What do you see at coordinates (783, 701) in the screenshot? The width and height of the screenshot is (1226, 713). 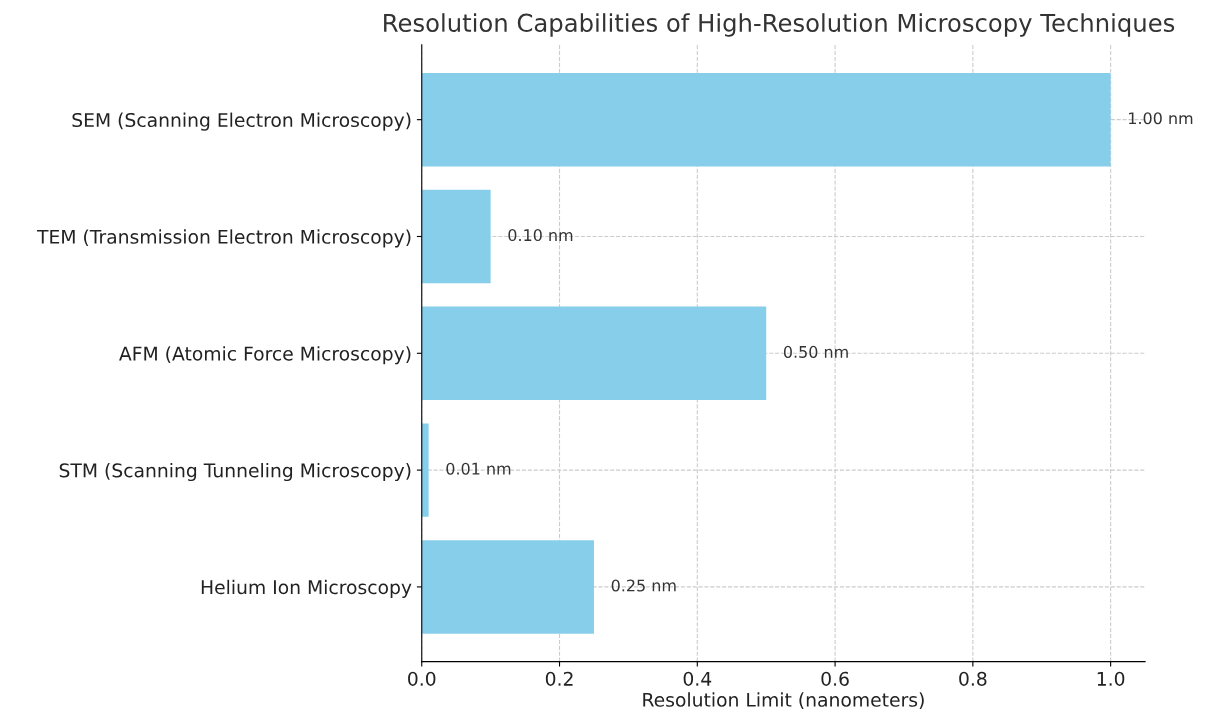 I see `x-axis-title: Resolution Limit (nanometers)` at bounding box center [783, 701].